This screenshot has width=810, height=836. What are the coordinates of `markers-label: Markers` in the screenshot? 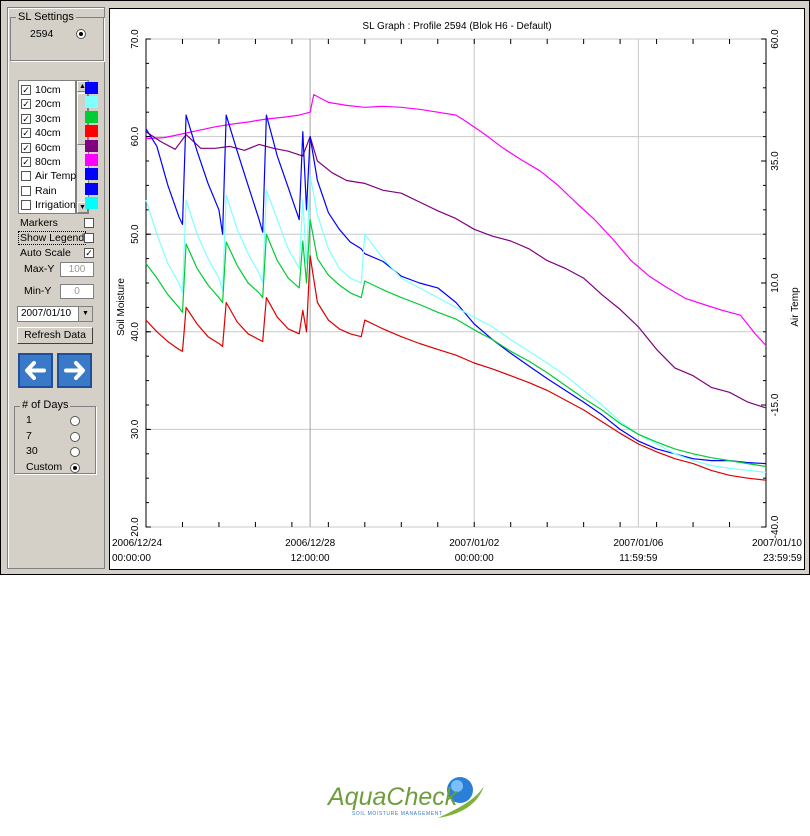 It's located at (39, 223).